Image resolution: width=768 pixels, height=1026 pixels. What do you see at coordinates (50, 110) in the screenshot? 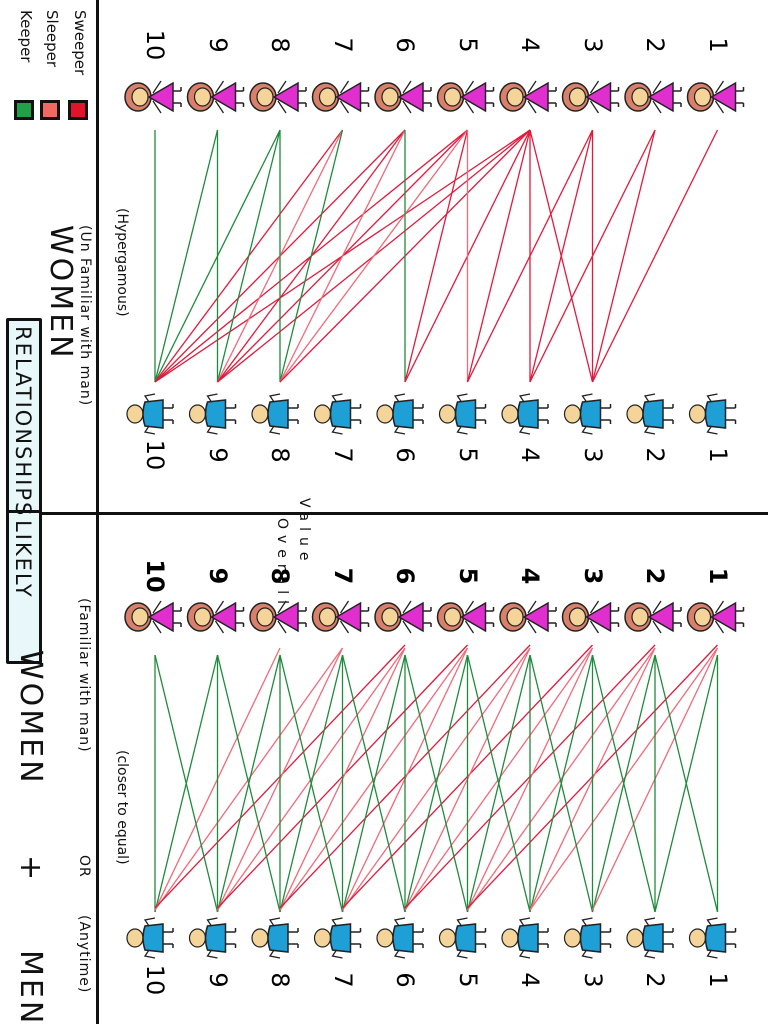
I see `legend-swatch-sleeper` at bounding box center [50, 110].